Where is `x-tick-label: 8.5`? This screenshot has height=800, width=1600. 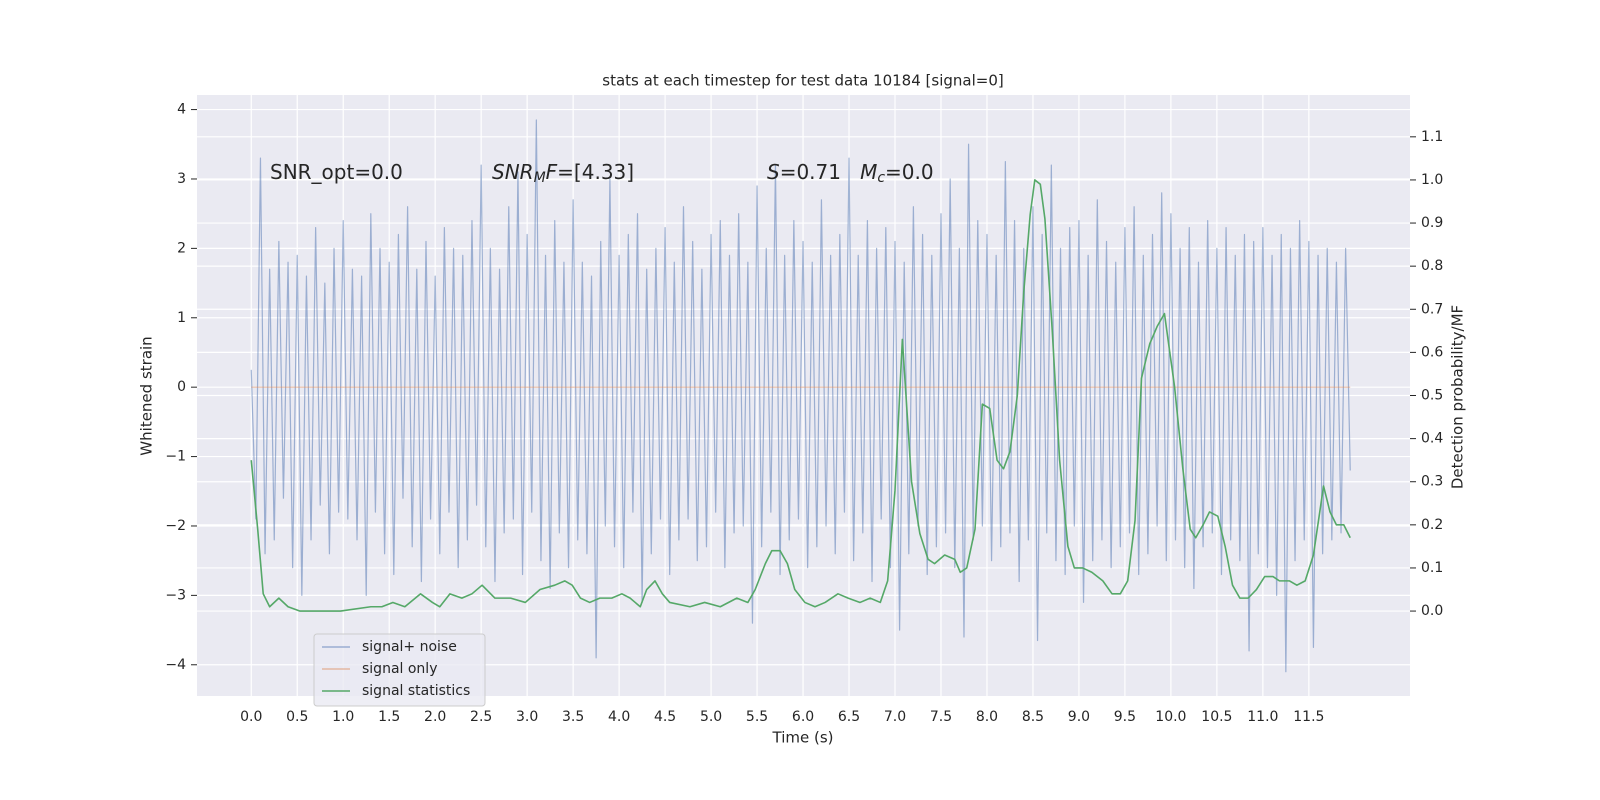
x-tick-label: 8.5 is located at coordinates (1033, 717).